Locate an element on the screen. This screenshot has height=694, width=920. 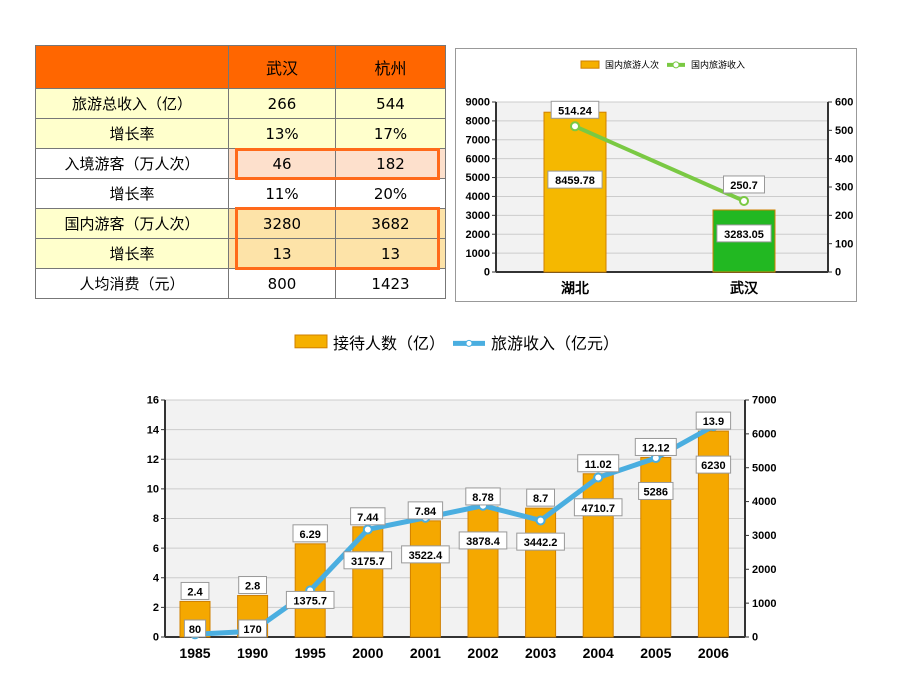
data-label: 3878.4 is located at coordinates (483, 542).